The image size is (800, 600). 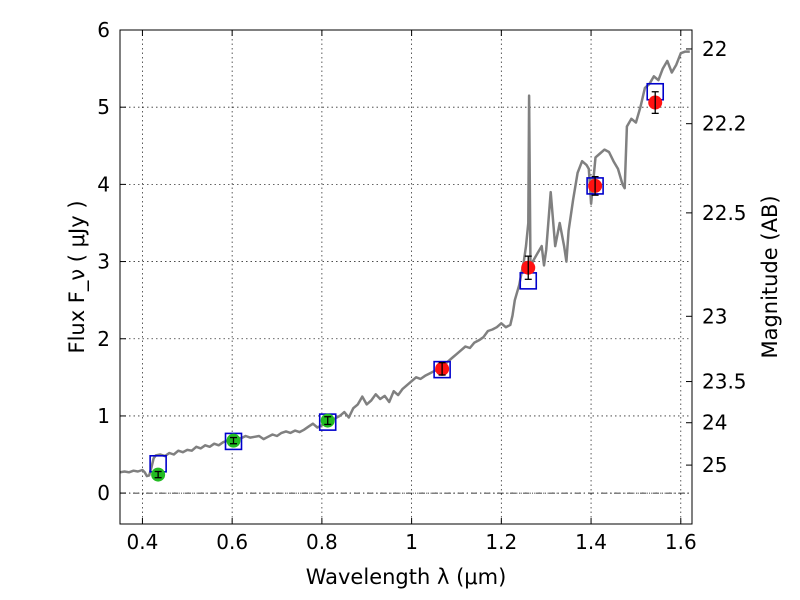 What do you see at coordinates (724, 213) in the screenshot?
I see `y2-tick-label: 22.5` at bounding box center [724, 213].